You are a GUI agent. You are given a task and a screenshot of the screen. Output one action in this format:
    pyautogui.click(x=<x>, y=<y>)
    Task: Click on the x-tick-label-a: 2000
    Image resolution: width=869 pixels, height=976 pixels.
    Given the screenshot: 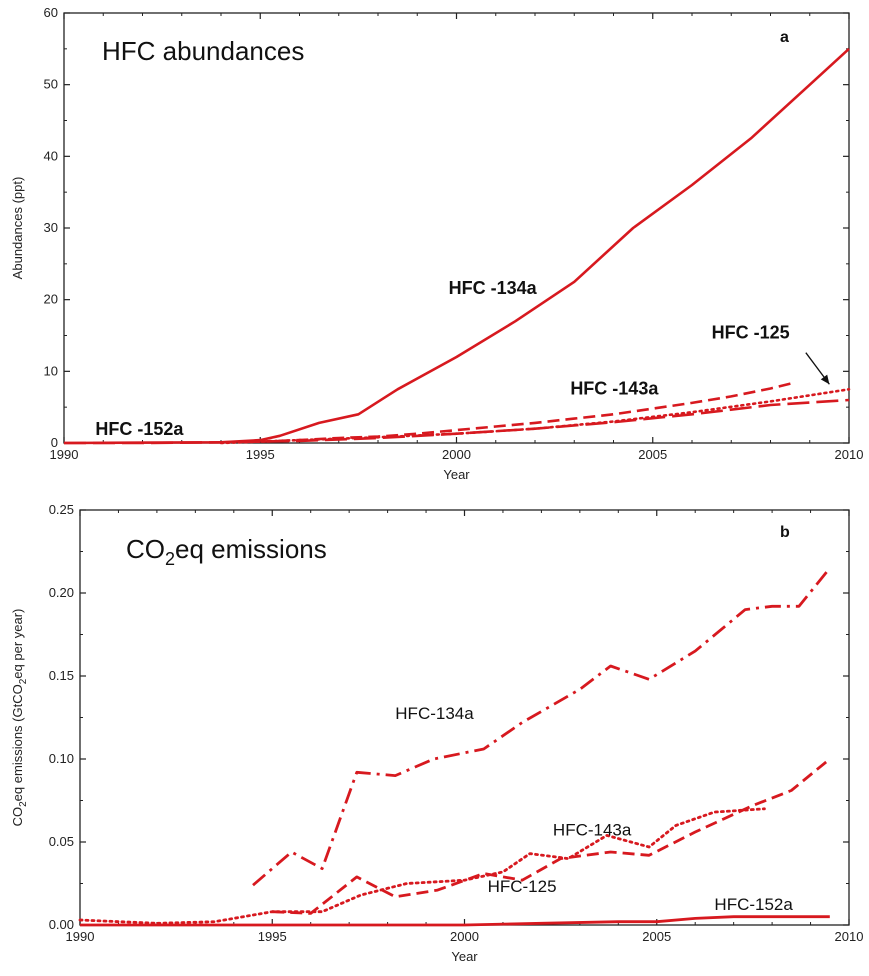 What is the action you would take?
    pyautogui.click(x=456, y=454)
    